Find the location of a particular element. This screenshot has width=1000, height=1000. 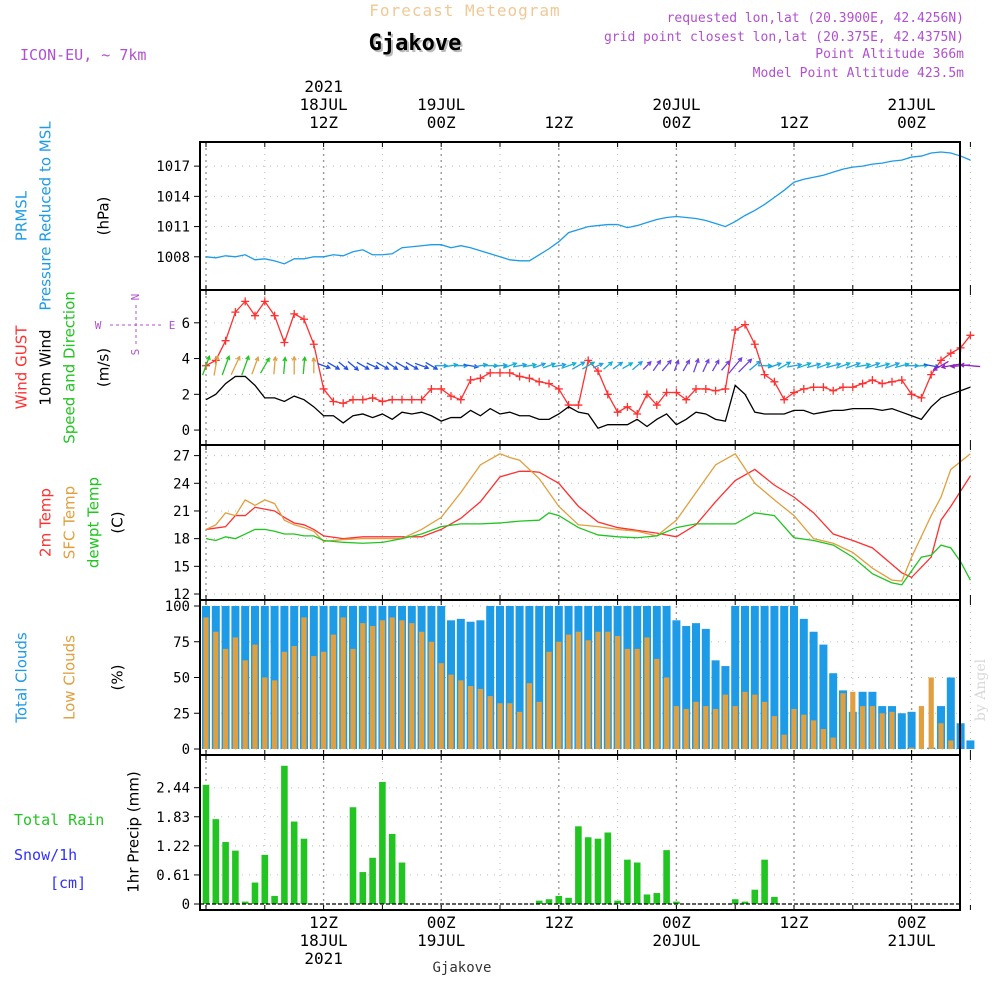

compass-s: S is located at coordinates (135, 352).